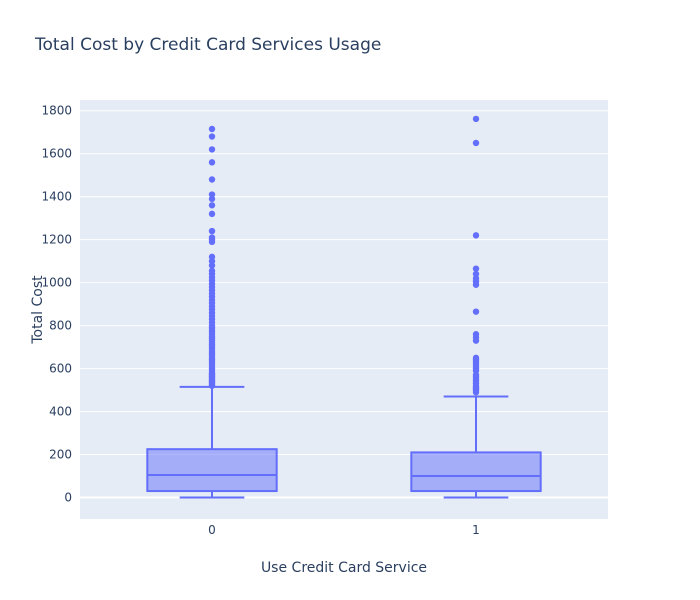  Describe the element at coordinates (60, 326) in the screenshot. I see `y-tick-label-800: 800` at that location.